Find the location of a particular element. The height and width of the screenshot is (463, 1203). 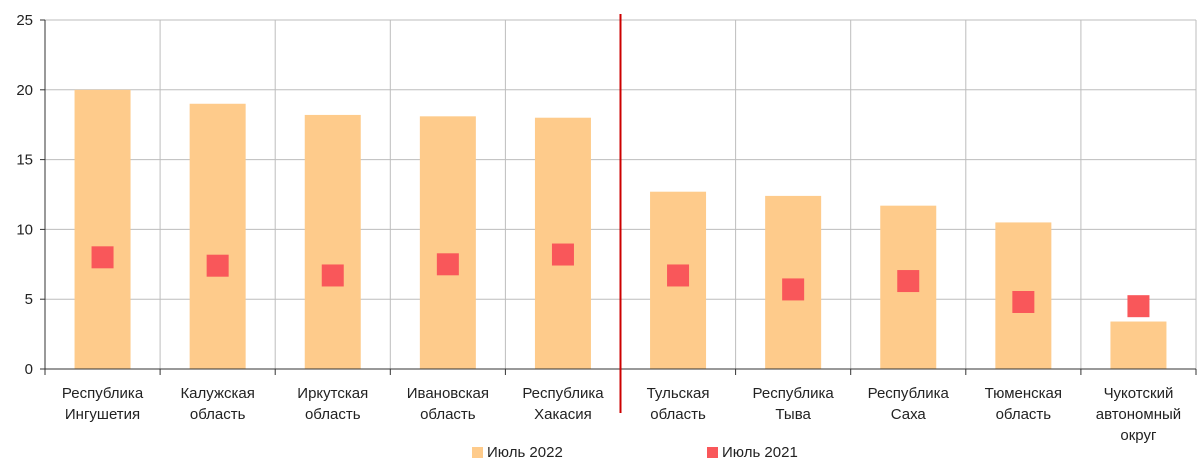

legend-label: Июль 2022 is located at coordinates (525, 452).